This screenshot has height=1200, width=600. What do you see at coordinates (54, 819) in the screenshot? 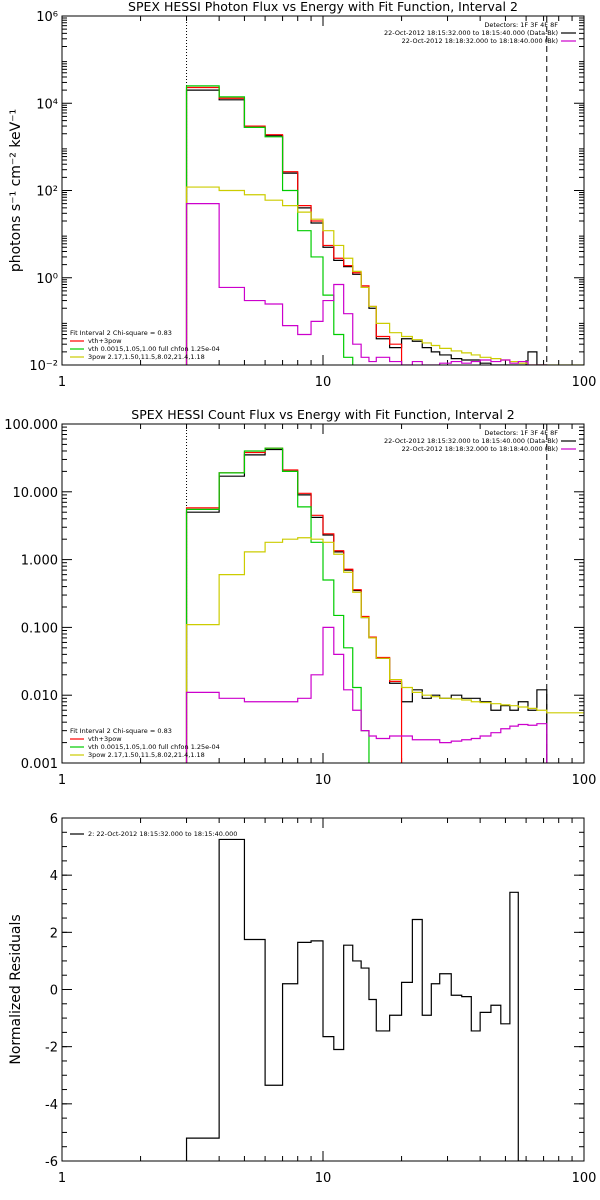
I see `y-tick-label: 6` at bounding box center [54, 819].